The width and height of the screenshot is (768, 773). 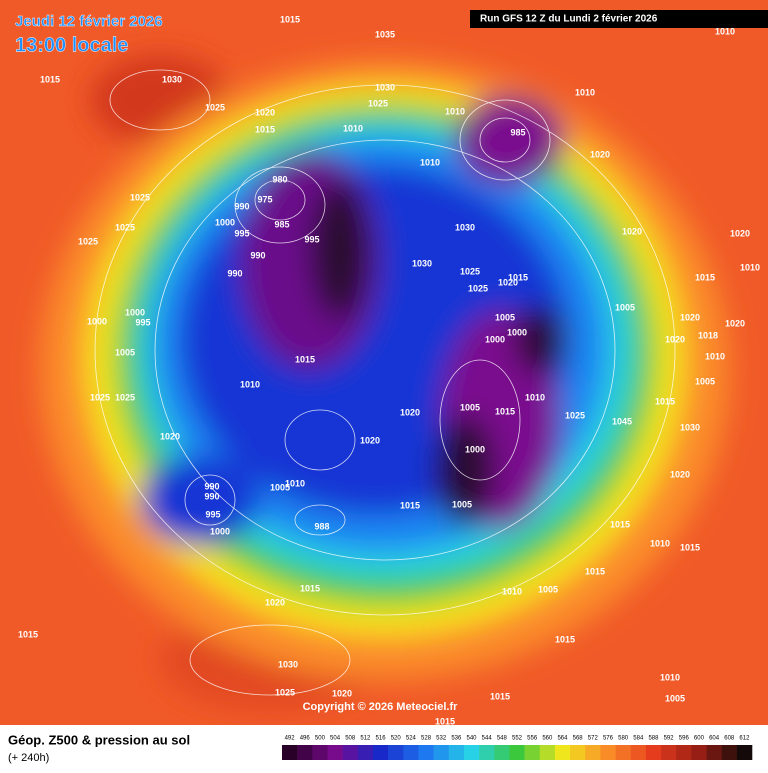 I want to click on colorbar-label: 500, so click(x=320, y=739).